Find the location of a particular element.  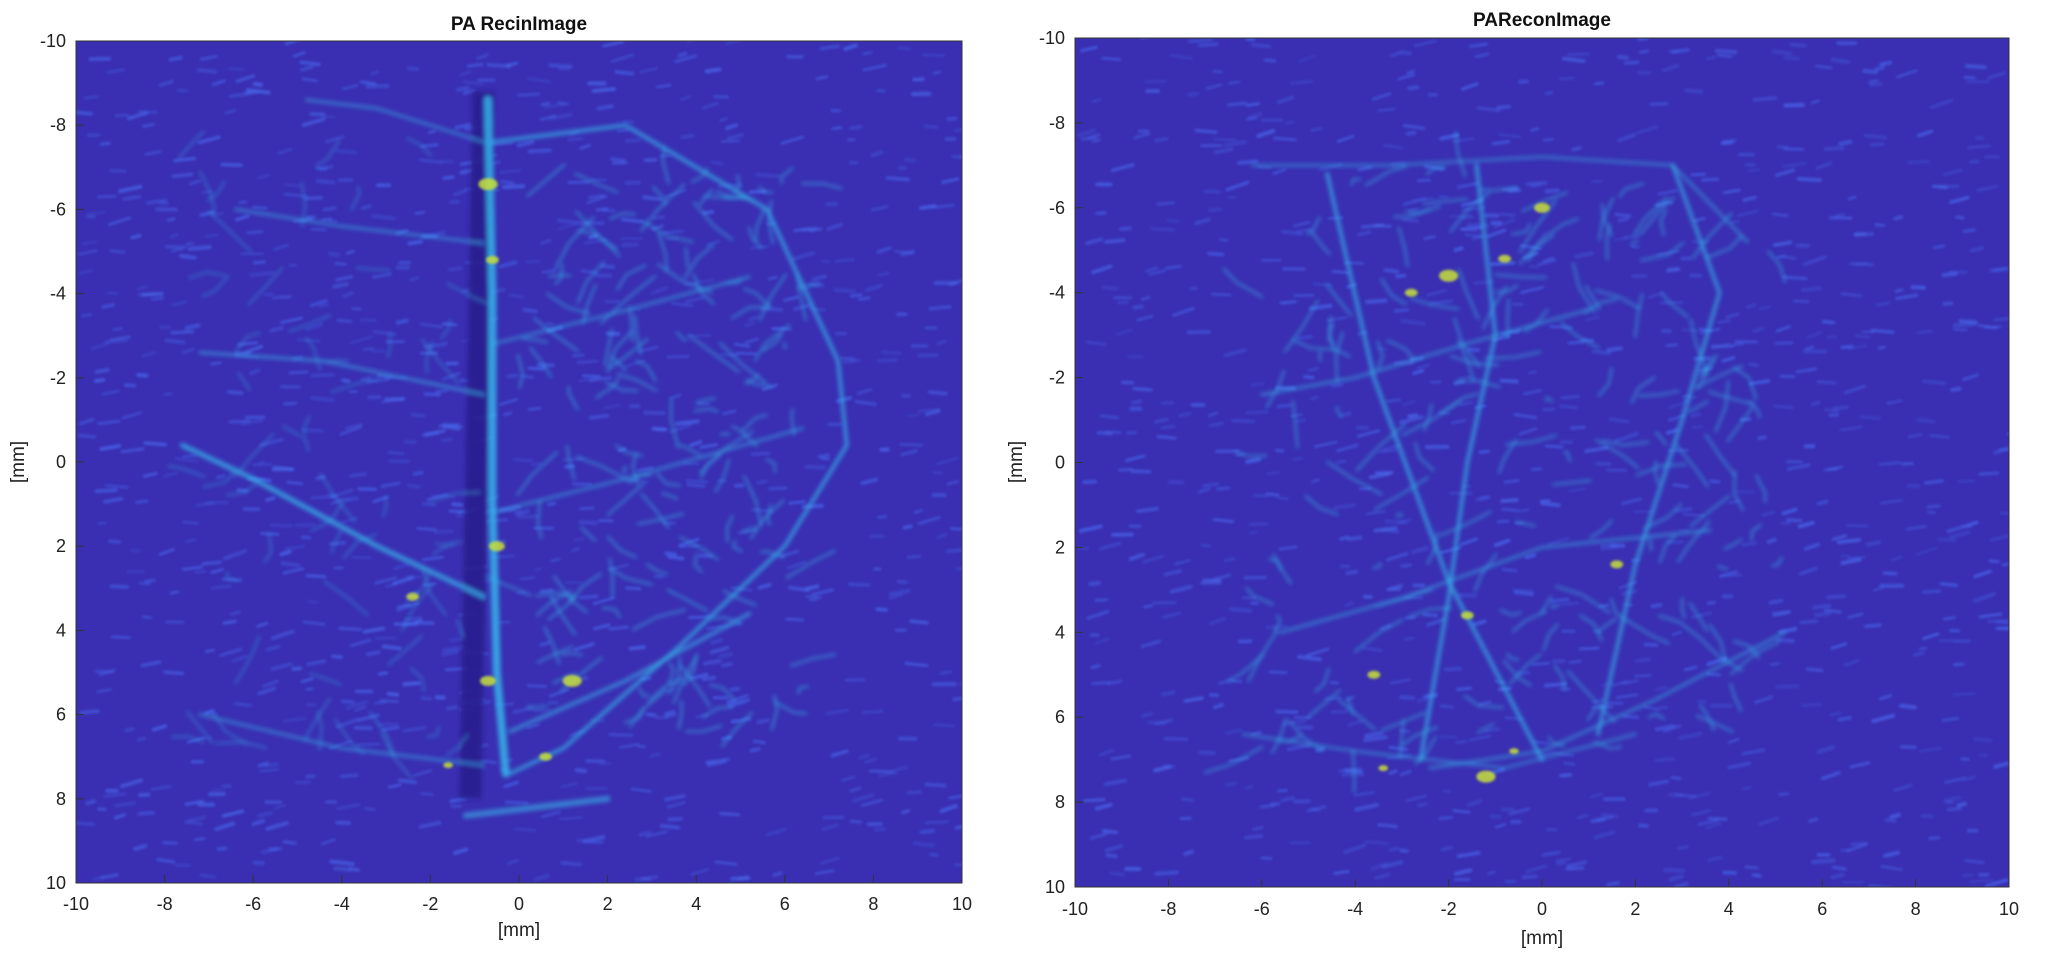

x-tick-label: -2 is located at coordinates (430, 904).